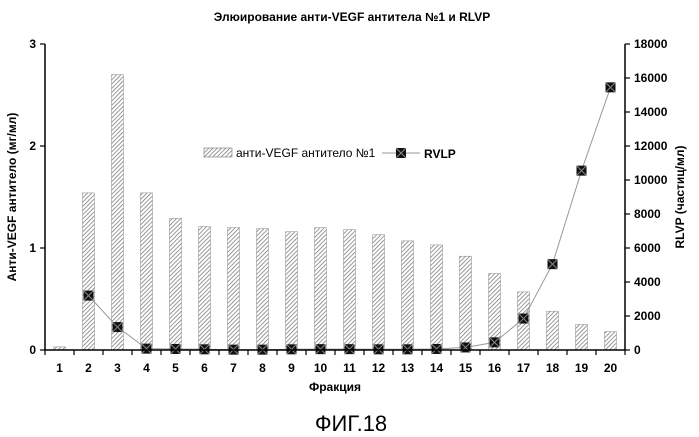 Image resolution: width=699 pixels, height=437 pixels. Describe the element at coordinates (524, 368) in the screenshot. I see `x-tick-label: 17` at that location.